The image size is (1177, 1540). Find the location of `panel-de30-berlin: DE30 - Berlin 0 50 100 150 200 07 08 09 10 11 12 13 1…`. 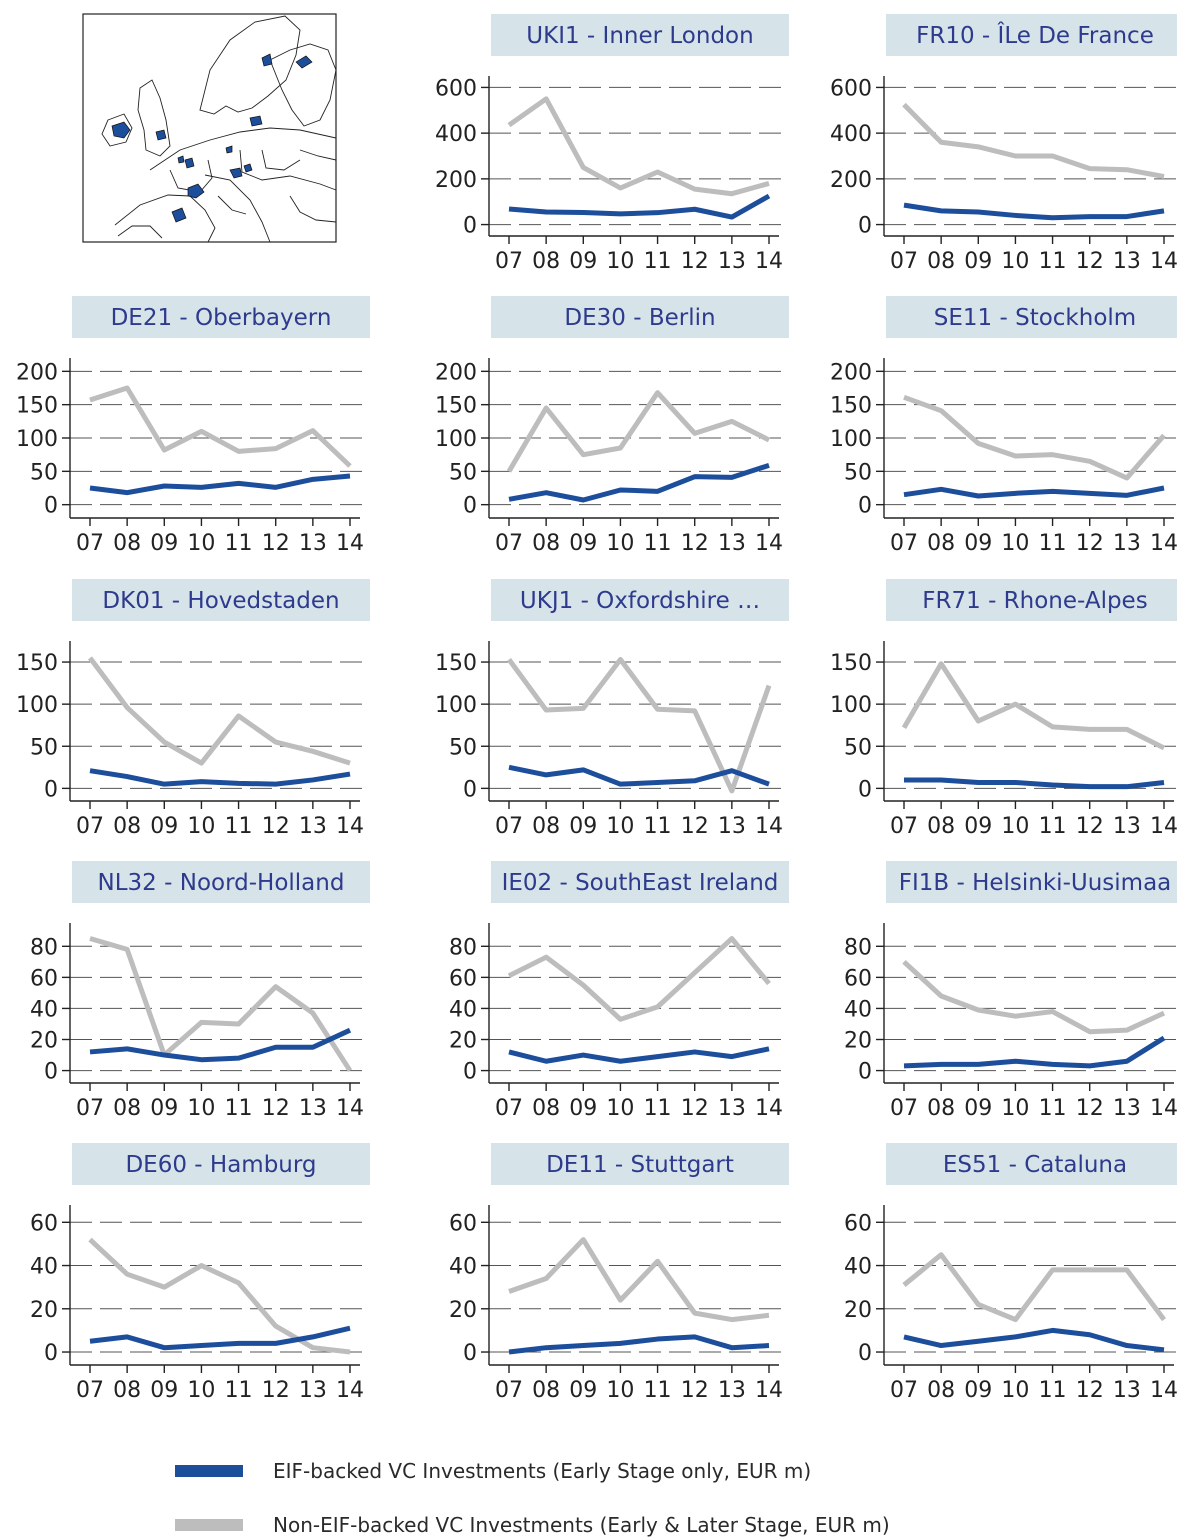

panel-de30-berlin: DE30 - Berlin 0 50 100 150 200 07 08 09 10 11 12 13 1… is located at coordinates (612, 426).